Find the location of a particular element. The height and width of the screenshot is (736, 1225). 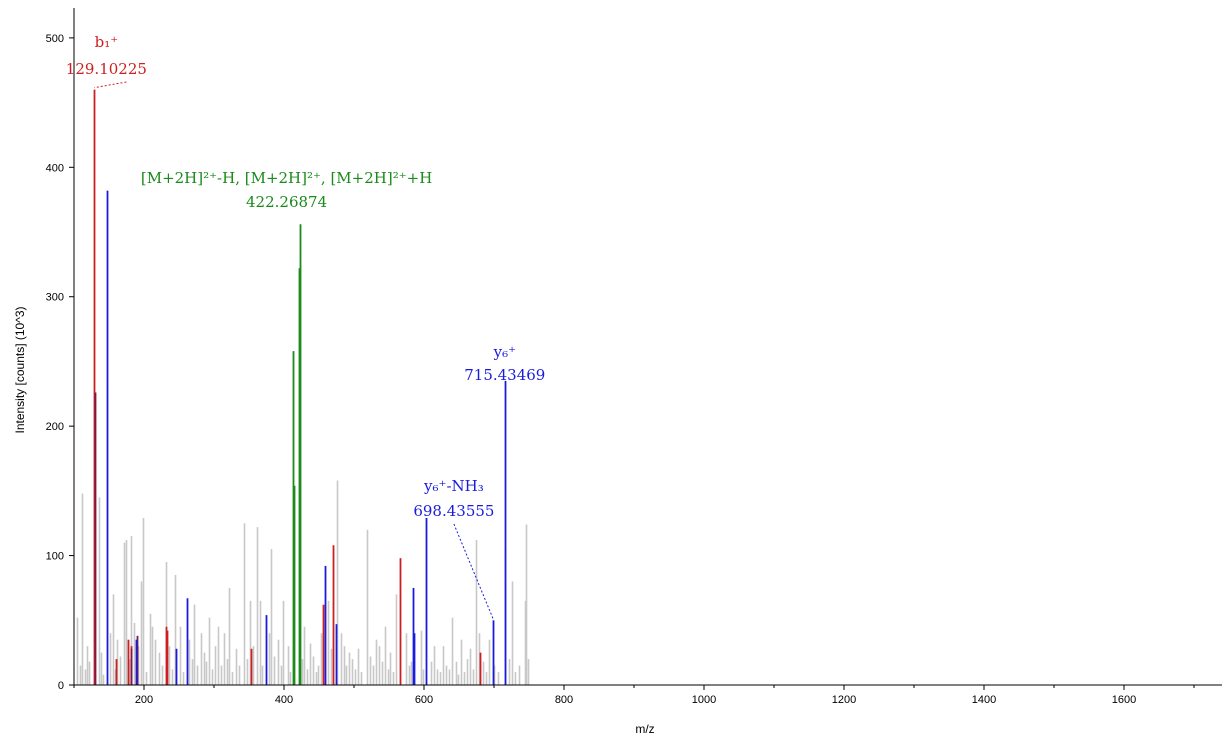

x-tick-label: 400 is located at coordinates (284, 700).